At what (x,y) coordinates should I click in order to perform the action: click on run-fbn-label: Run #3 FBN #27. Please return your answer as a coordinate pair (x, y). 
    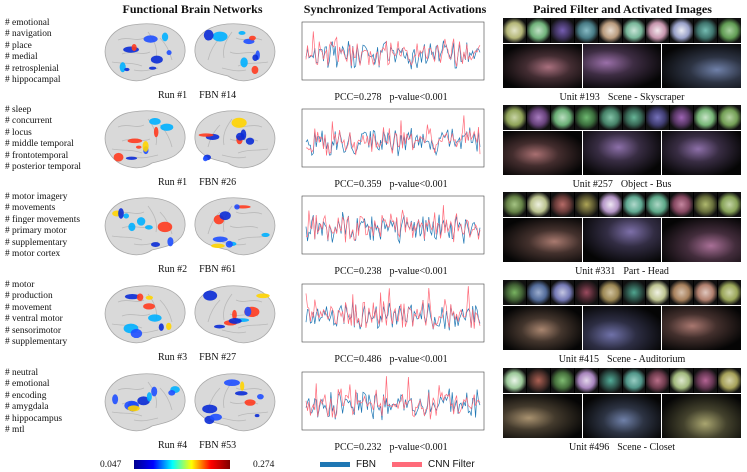
    Looking at the image, I should click on (197, 357).